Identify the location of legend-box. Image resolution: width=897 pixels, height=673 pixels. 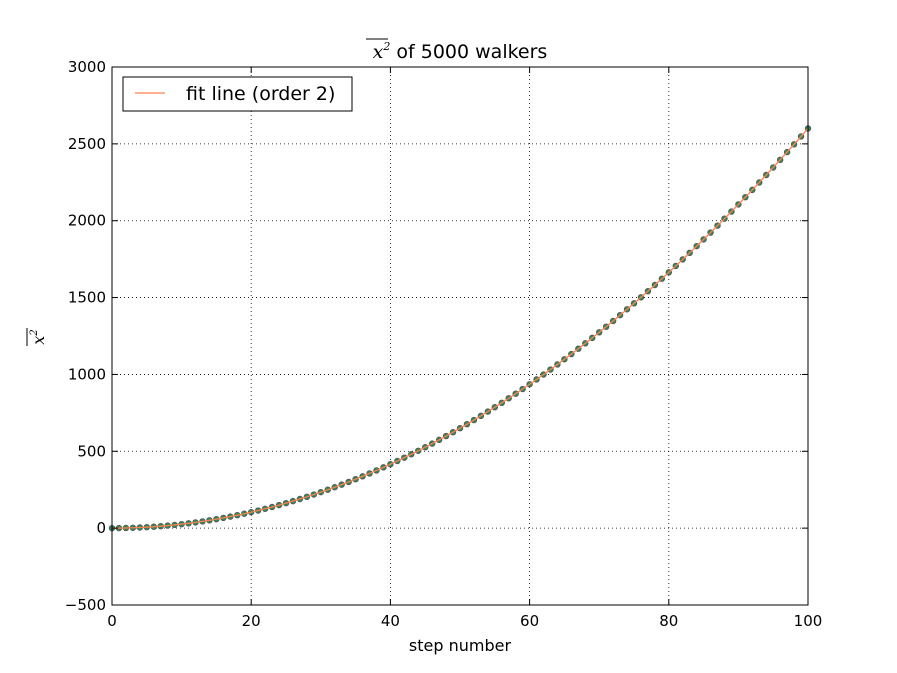
(237, 94).